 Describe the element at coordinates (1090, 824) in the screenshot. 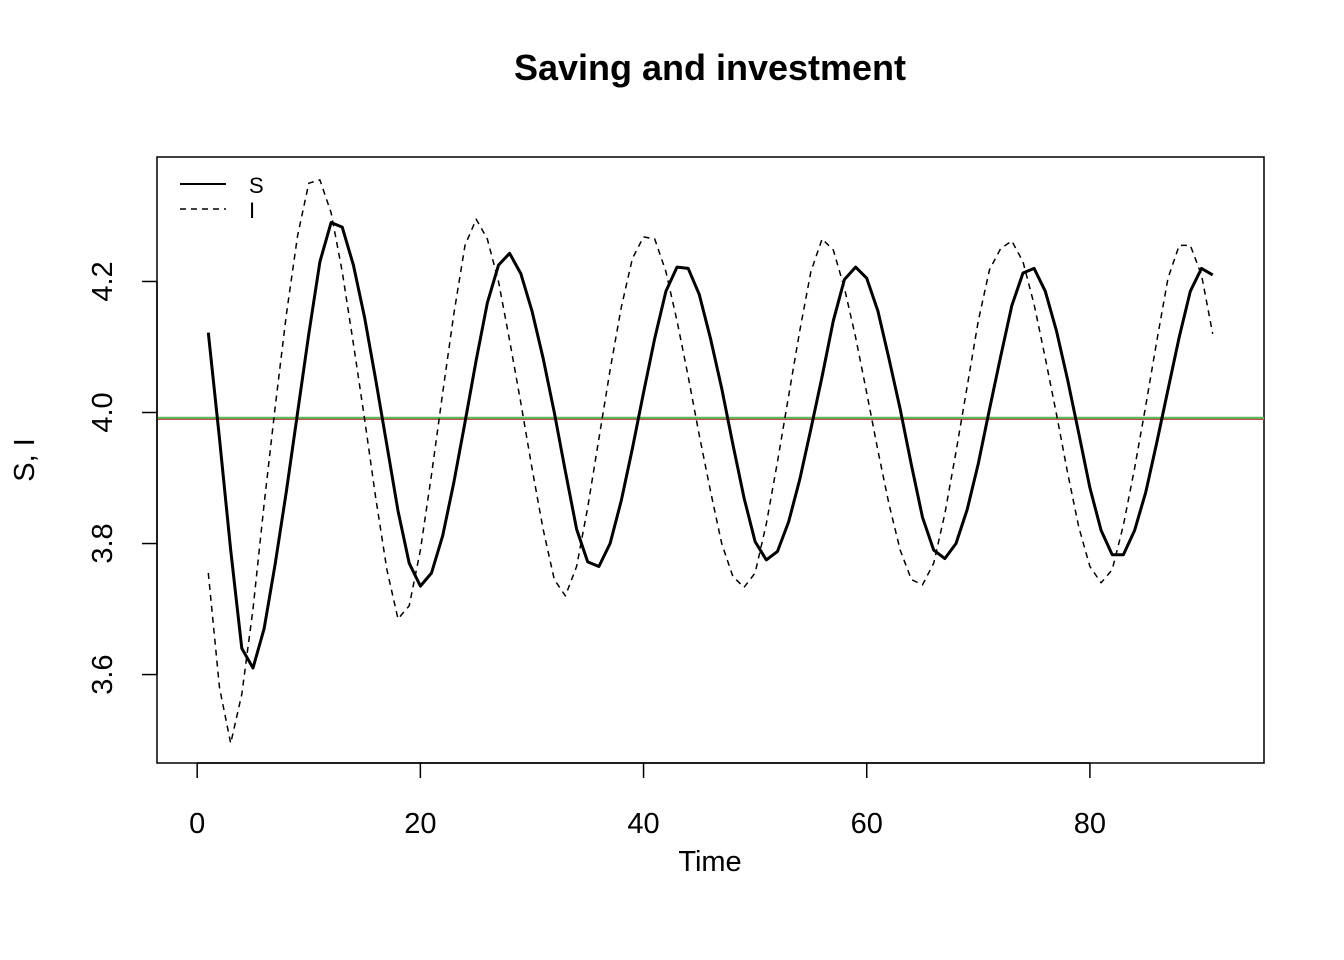

I see `x-tick-label: 80` at that location.